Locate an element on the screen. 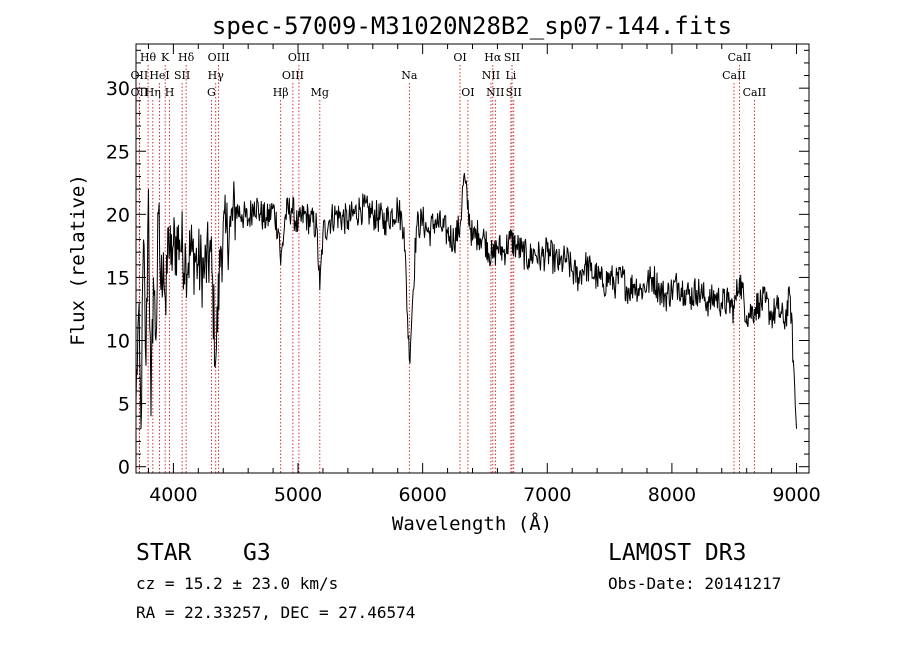 The height and width of the screenshot is (649, 900). x-tick-label-0: 4000 is located at coordinates (173, 495).